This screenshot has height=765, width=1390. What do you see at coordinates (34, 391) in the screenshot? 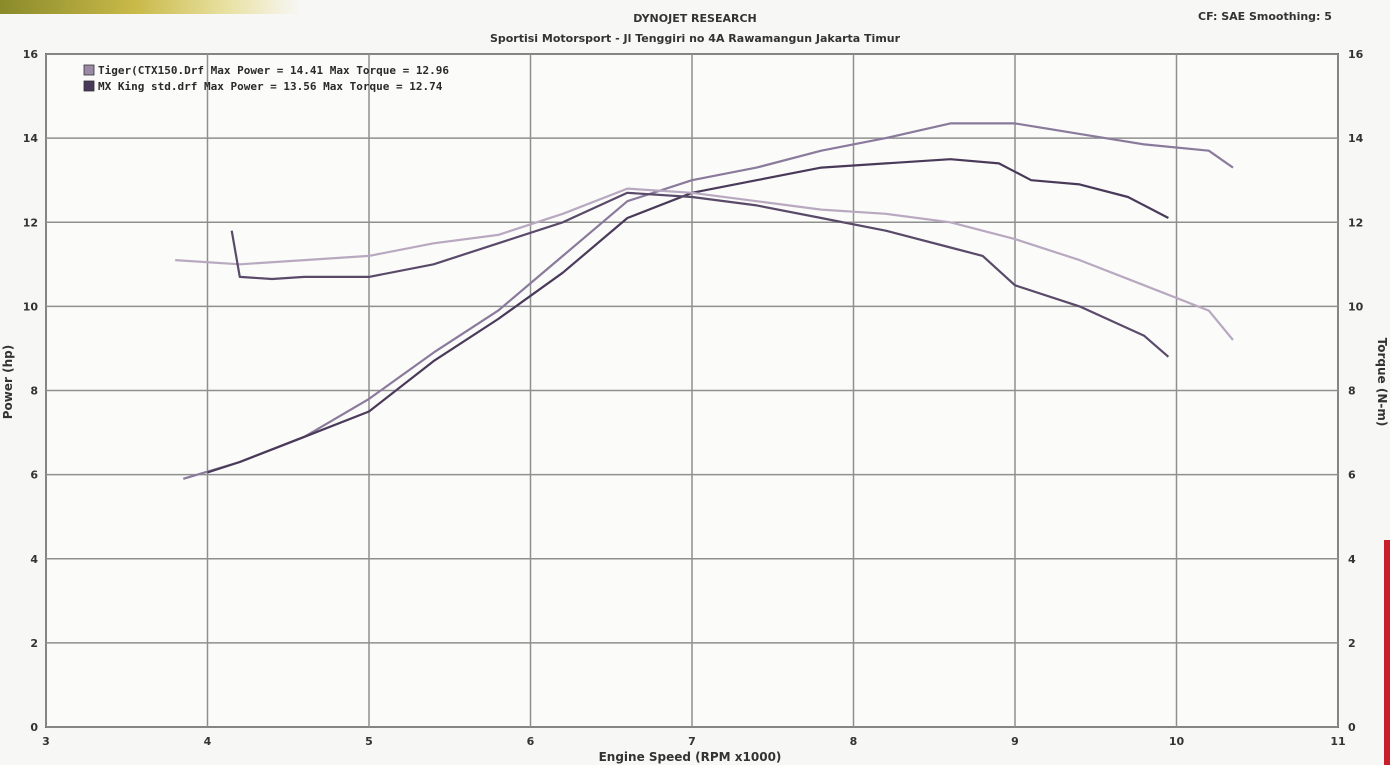
I see `y-left-tick-label: 8` at bounding box center [34, 391].